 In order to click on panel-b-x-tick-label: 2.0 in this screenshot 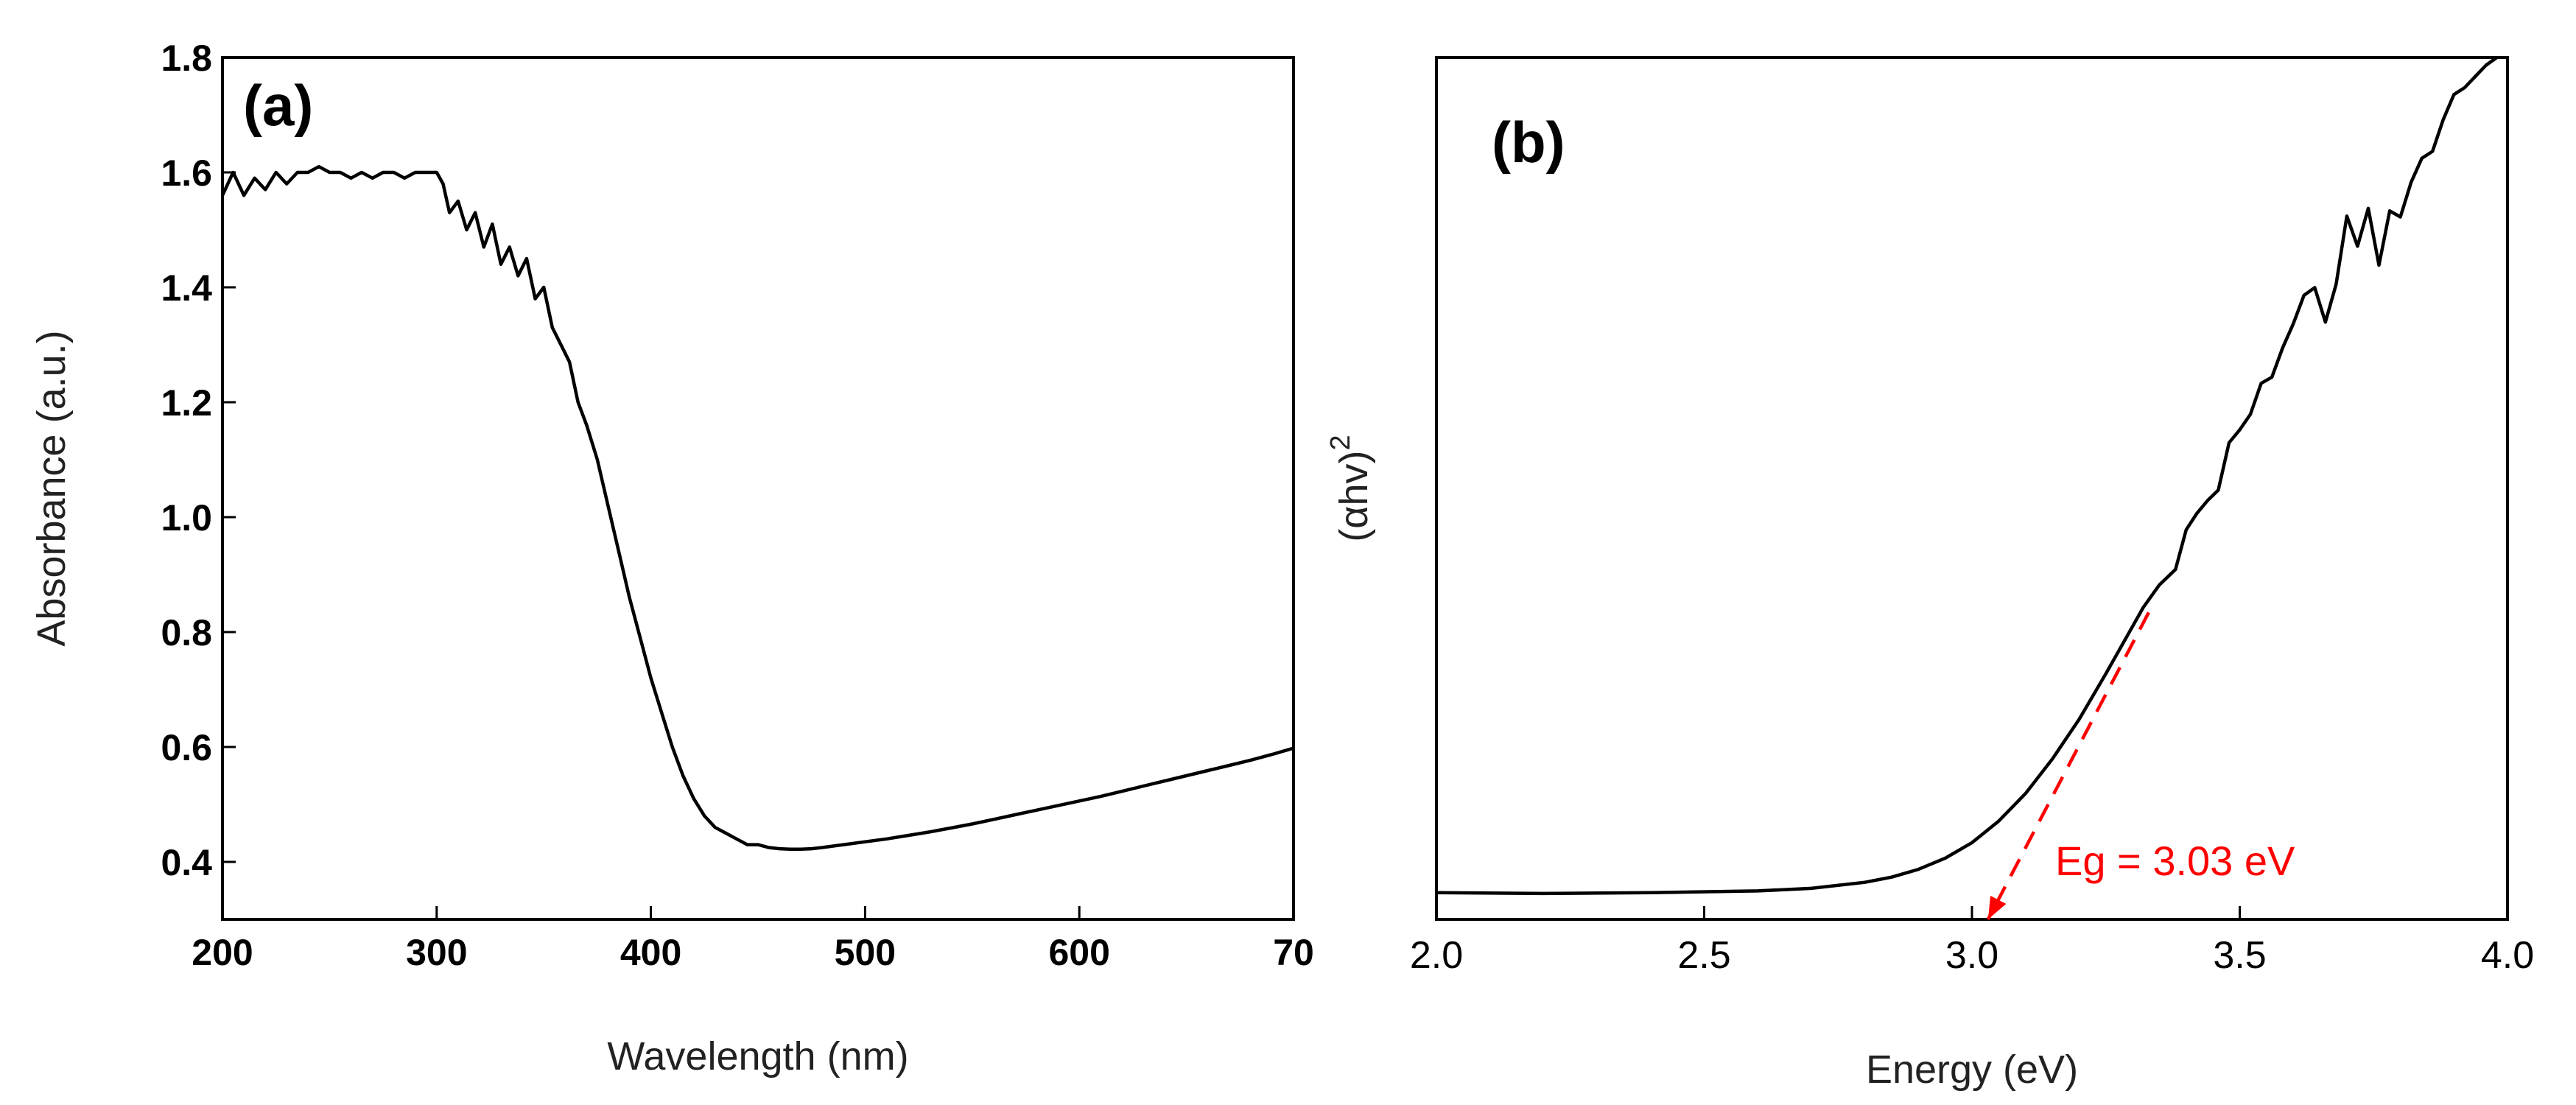, I will do `click(1436, 955)`.